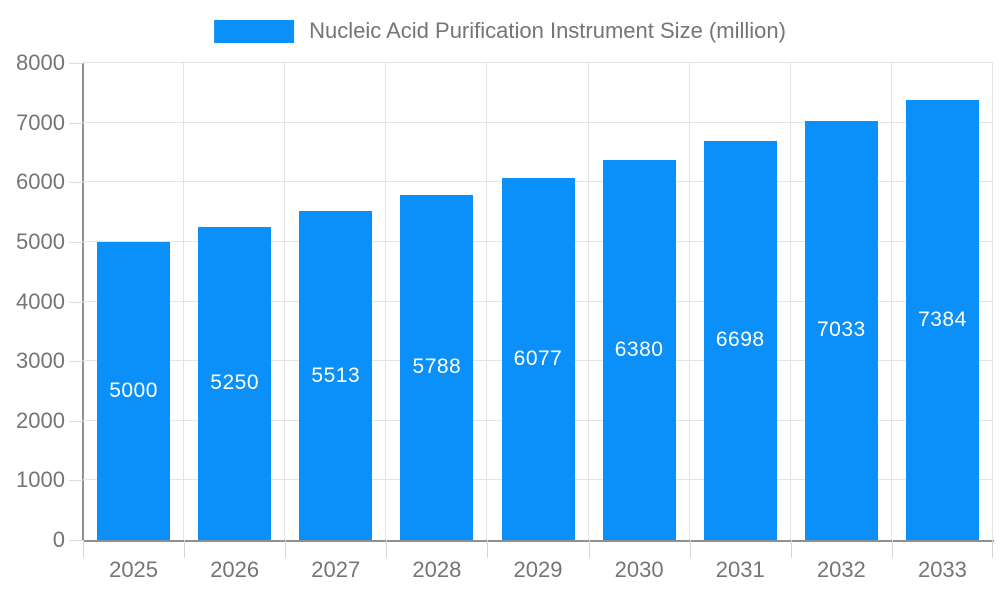 The image size is (1000, 600). What do you see at coordinates (40, 420) in the screenshot?
I see `y-axis-label: 2000` at bounding box center [40, 420].